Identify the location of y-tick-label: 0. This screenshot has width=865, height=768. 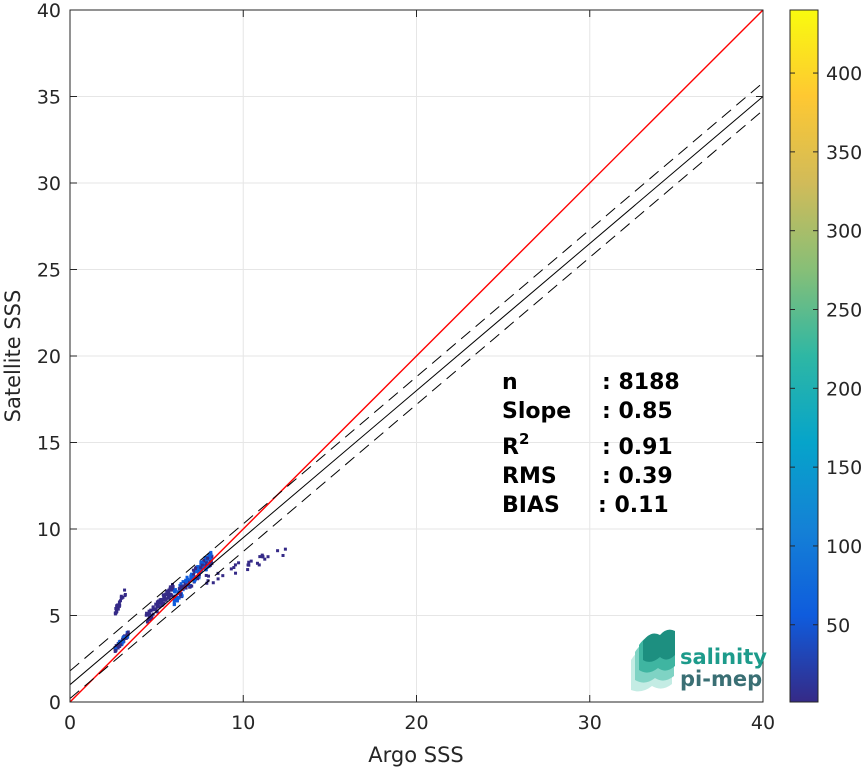
(55, 703).